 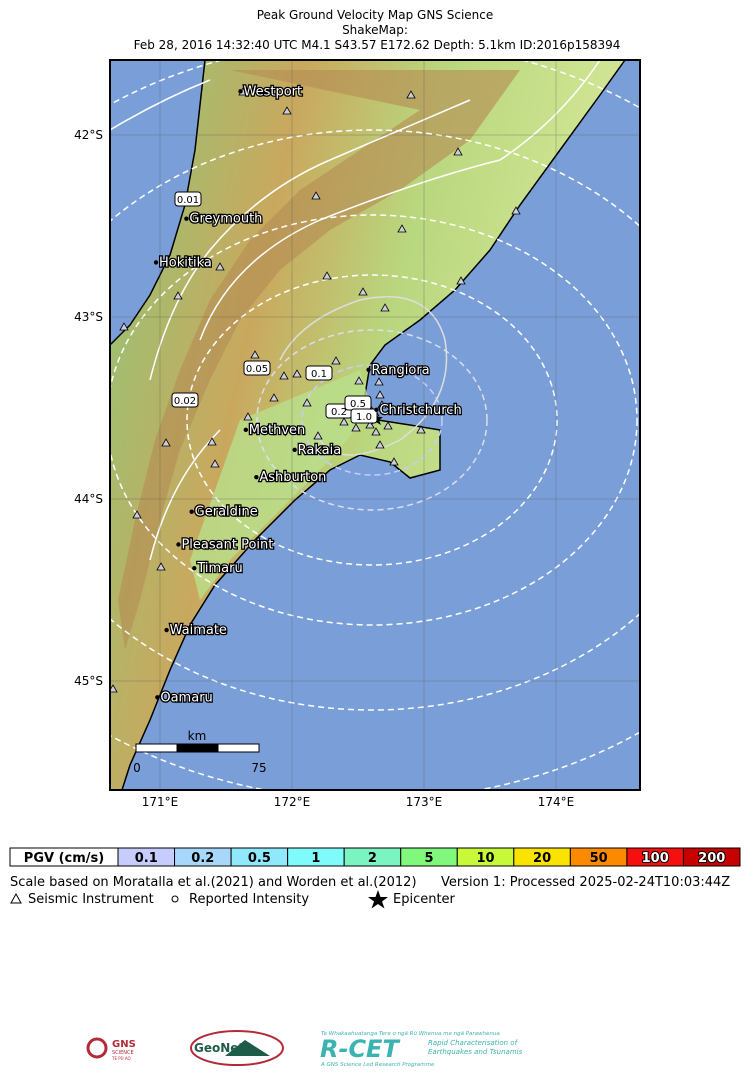 What do you see at coordinates (320, 450) in the screenshot?
I see `city-label: Rakaia` at bounding box center [320, 450].